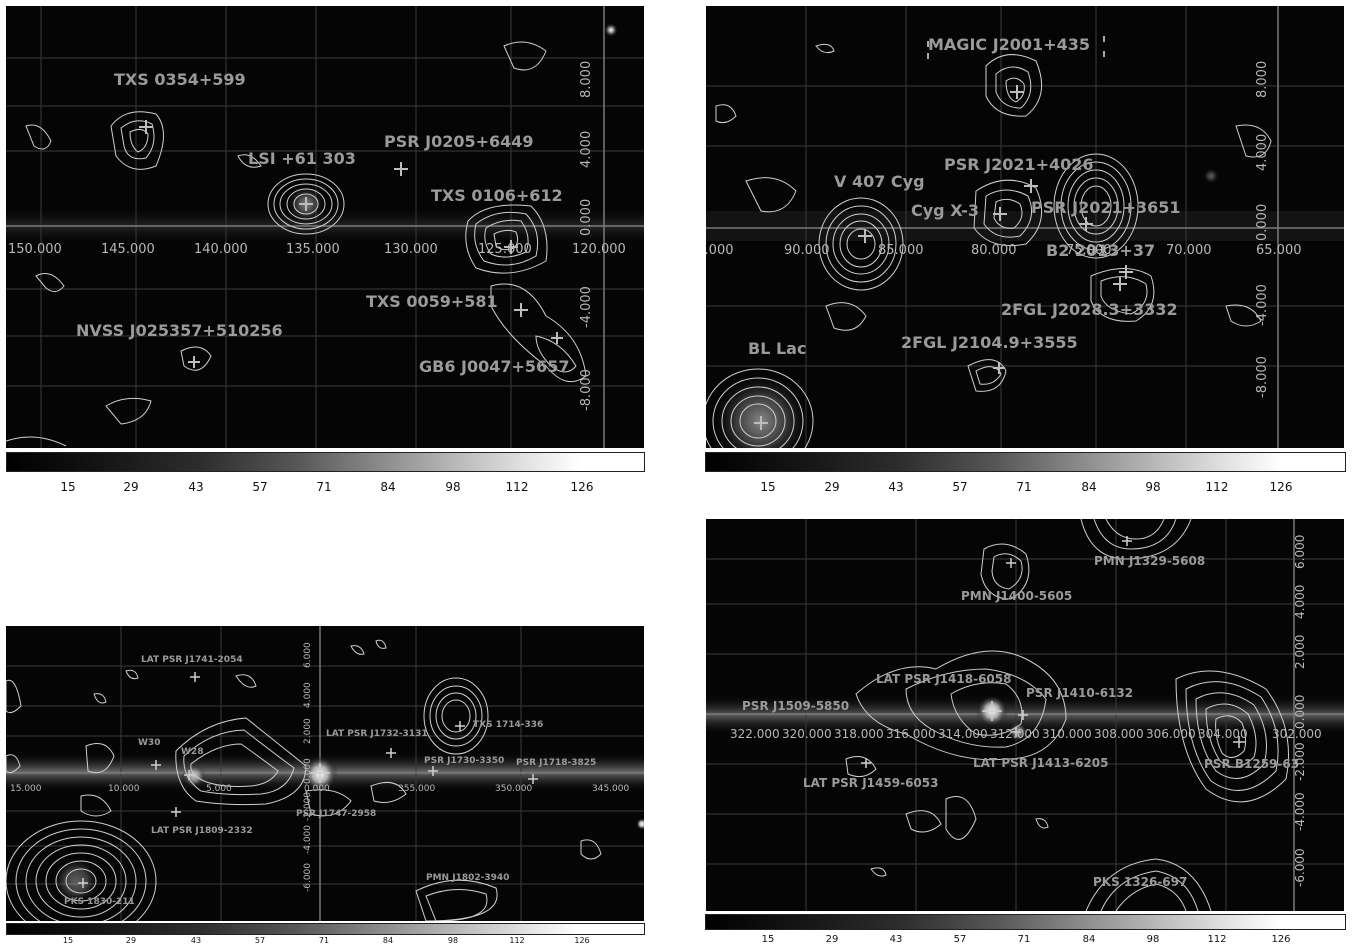 This screenshot has width=1353, height=950. What do you see at coordinates (459, 141) in the screenshot?
I see `source-label: PSR J0205+6449` at bounding box center [459, 141].